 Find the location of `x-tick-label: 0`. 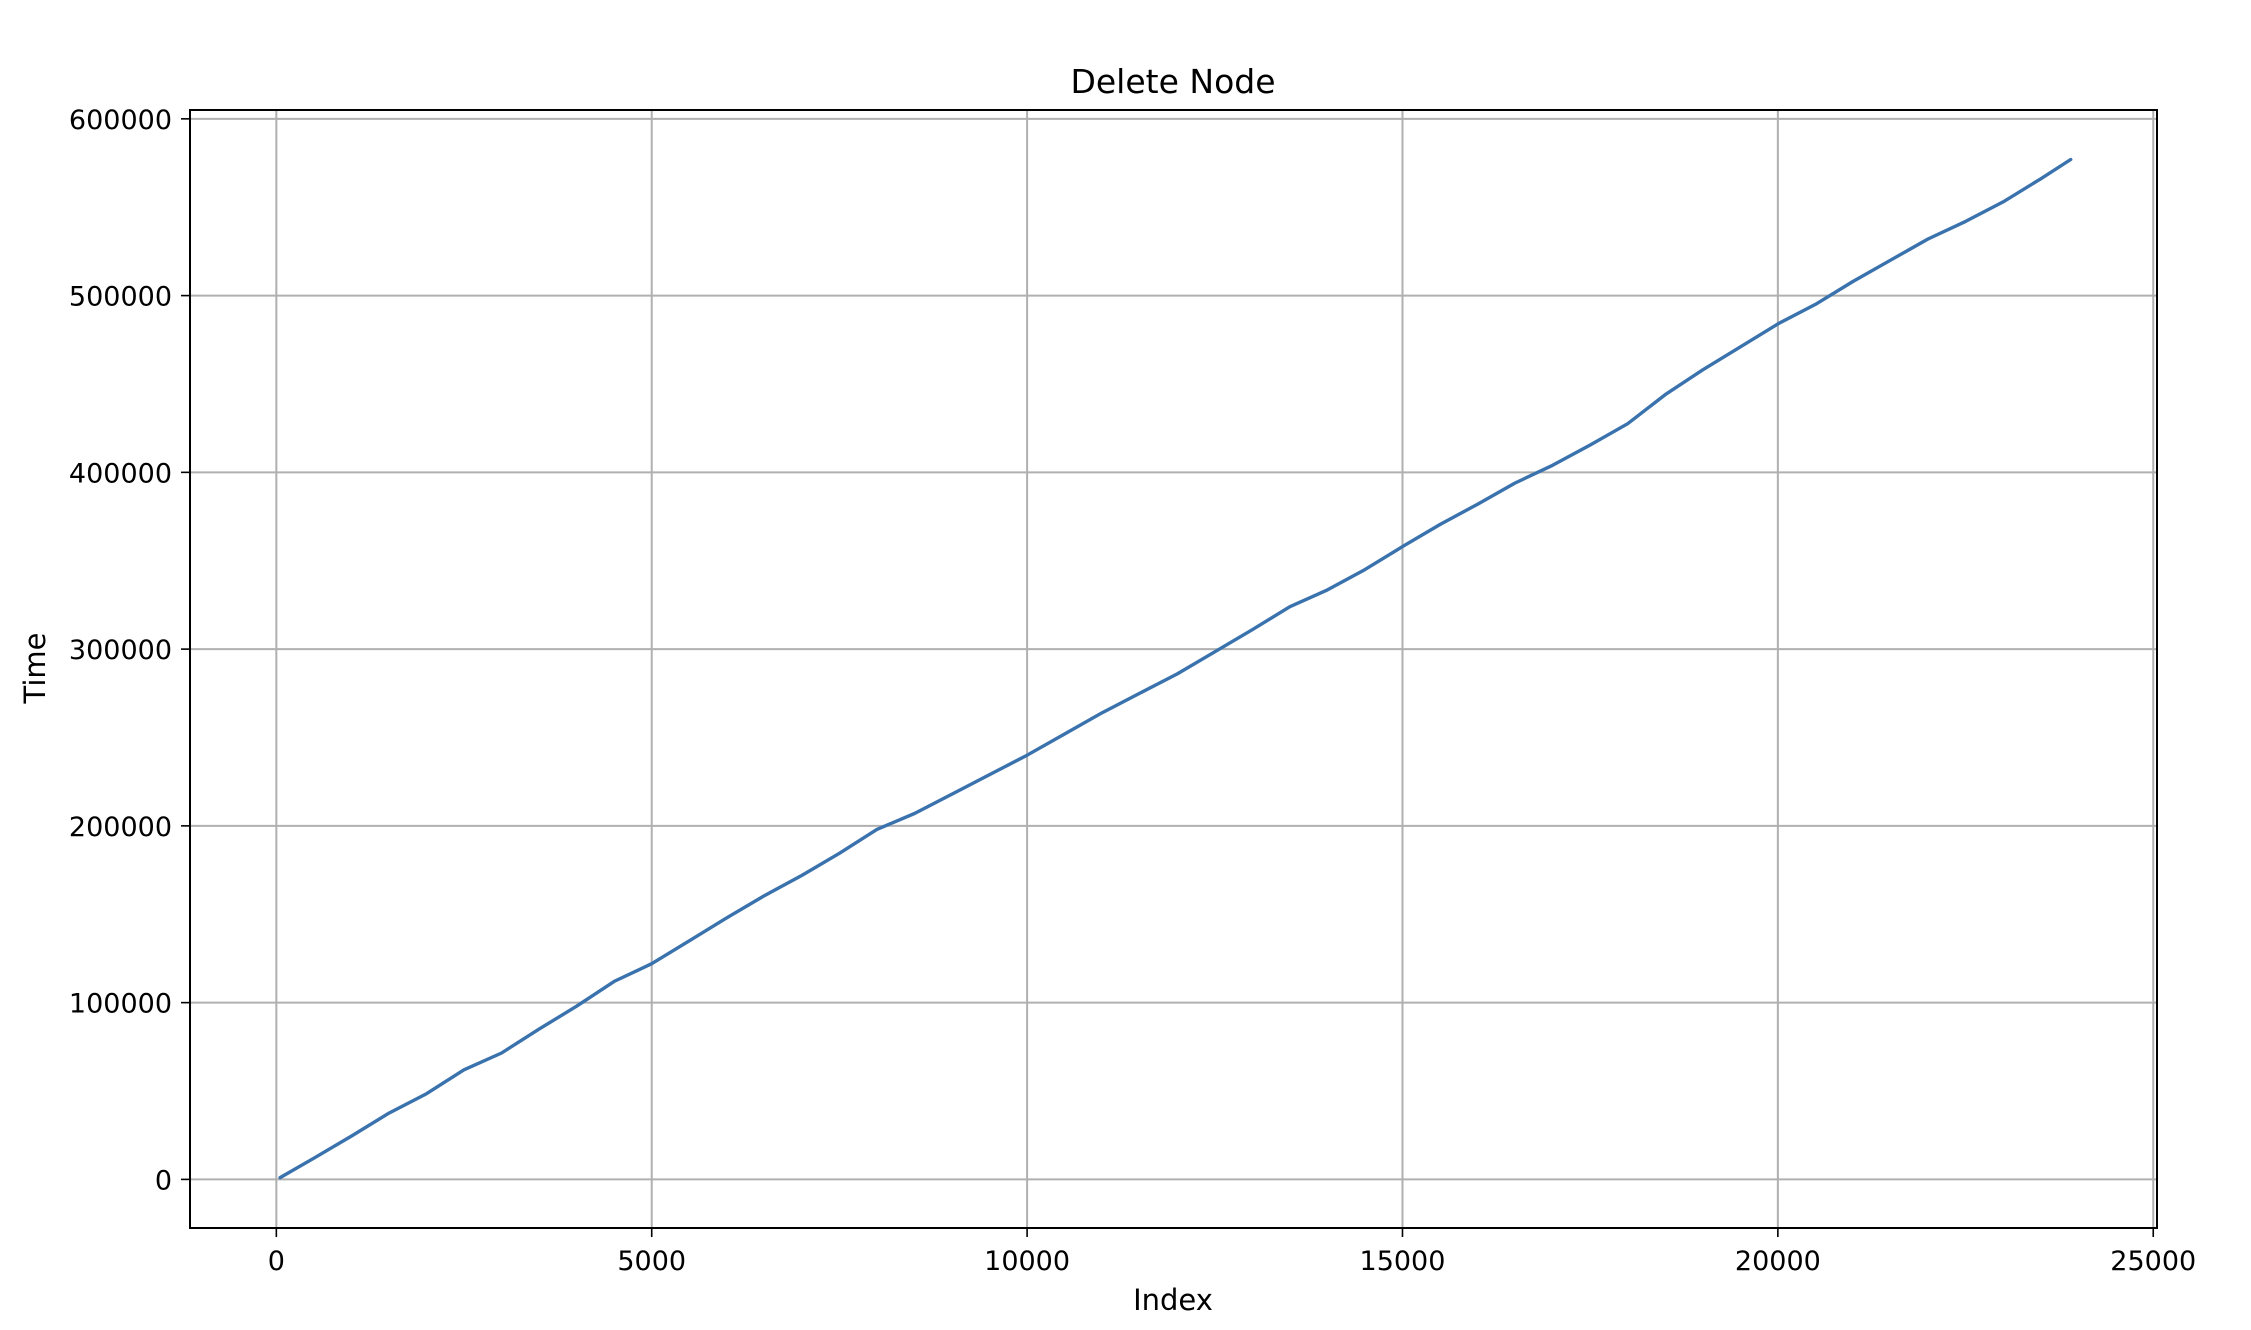

x-tick-label: 0 is located at coordinates (276, 1261).